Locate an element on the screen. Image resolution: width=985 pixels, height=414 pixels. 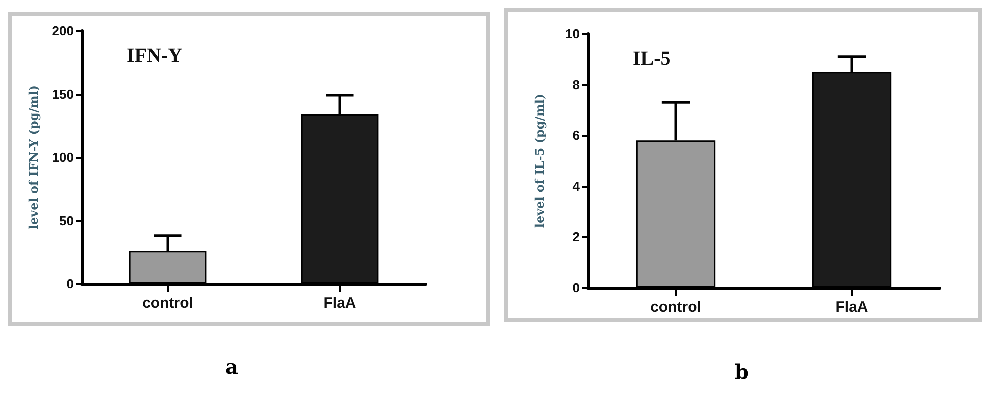
text: IFN-Y is located at coordinates (155, 56).